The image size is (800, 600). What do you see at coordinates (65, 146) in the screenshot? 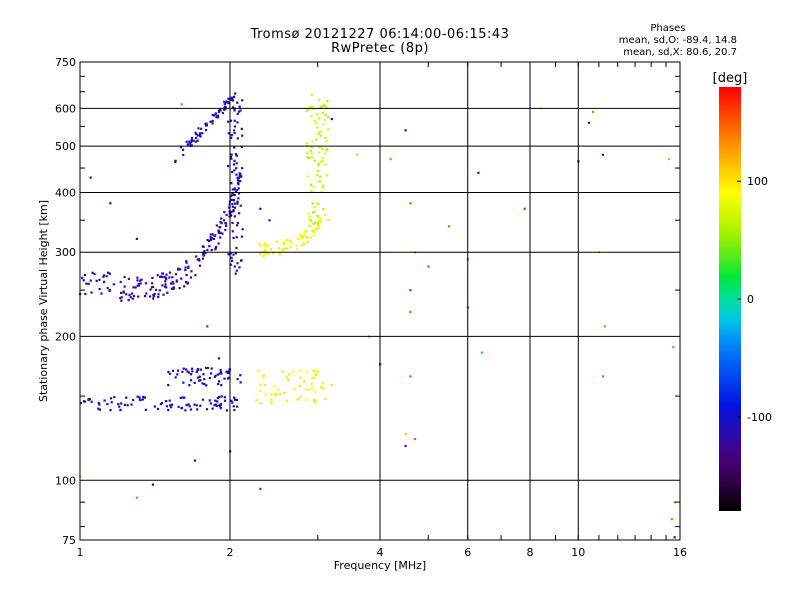
I see `y-tick-label: 500` at bounding box center [65, 146].